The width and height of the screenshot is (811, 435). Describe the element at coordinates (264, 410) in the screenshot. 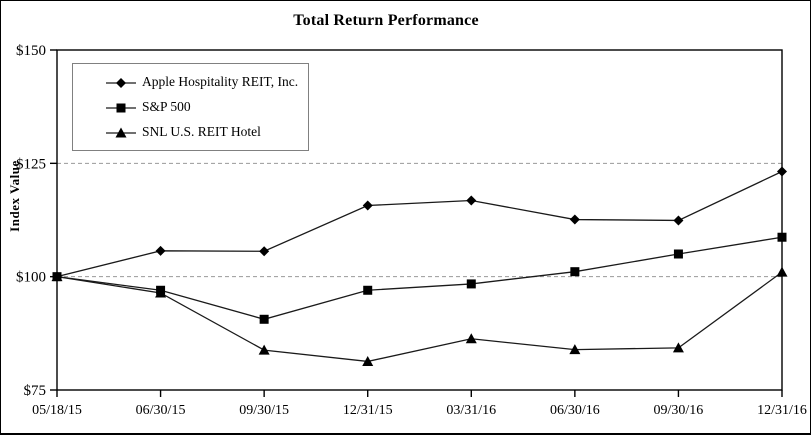

I see `x-tick-label: 09/30/15` at that location.